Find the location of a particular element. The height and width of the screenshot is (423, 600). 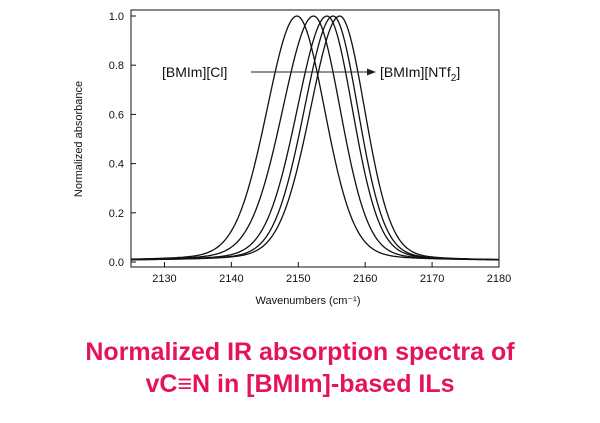

x-axis: 2130 2140 2150 2160 2170 2180 is located at coordinates (331, 273).